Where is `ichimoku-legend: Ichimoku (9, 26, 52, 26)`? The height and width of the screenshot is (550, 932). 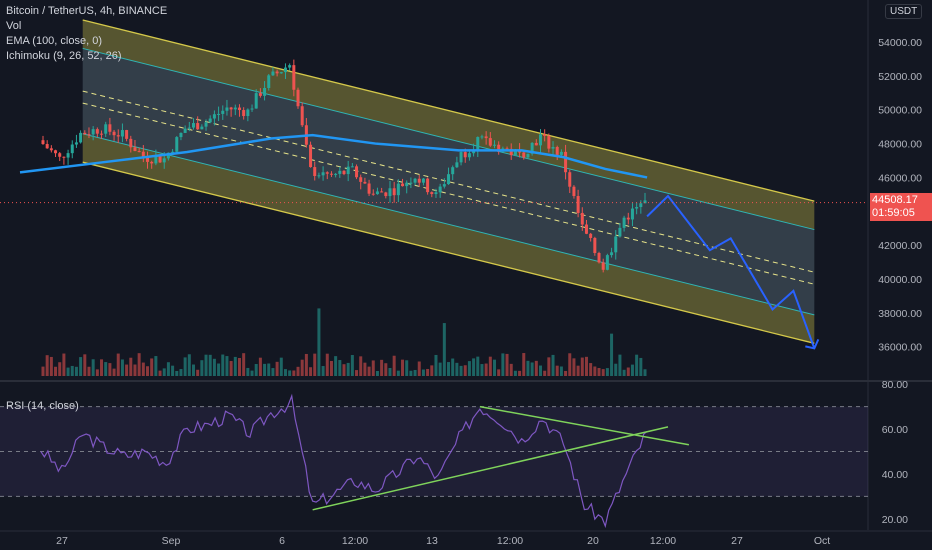 ichimoku-legend: Ichimoku (9, 26, 52, 26) is located at coordinates (64, 56).